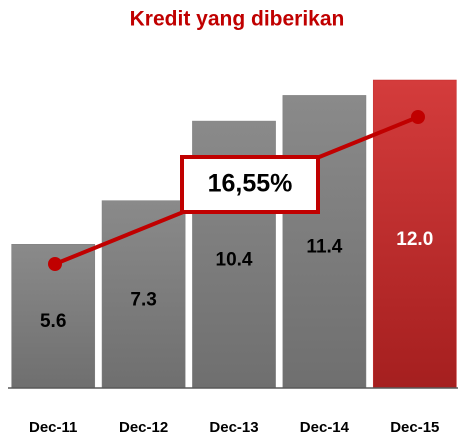  I want to click on value-label: 11.4, so click(324, 247).